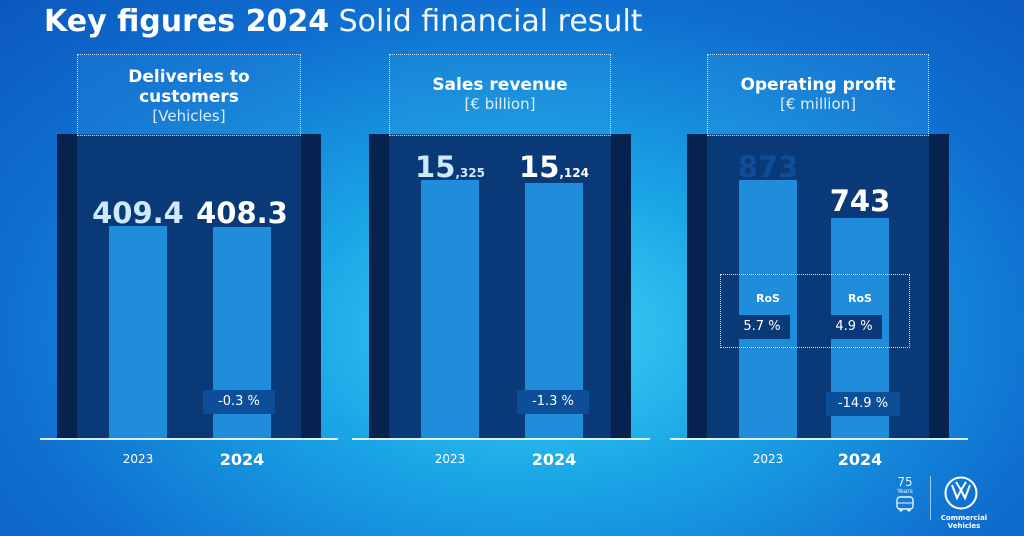 This screenshot has width=1024, height=536. I want to click on value-label-2024: 408.3, so click(242, 213).